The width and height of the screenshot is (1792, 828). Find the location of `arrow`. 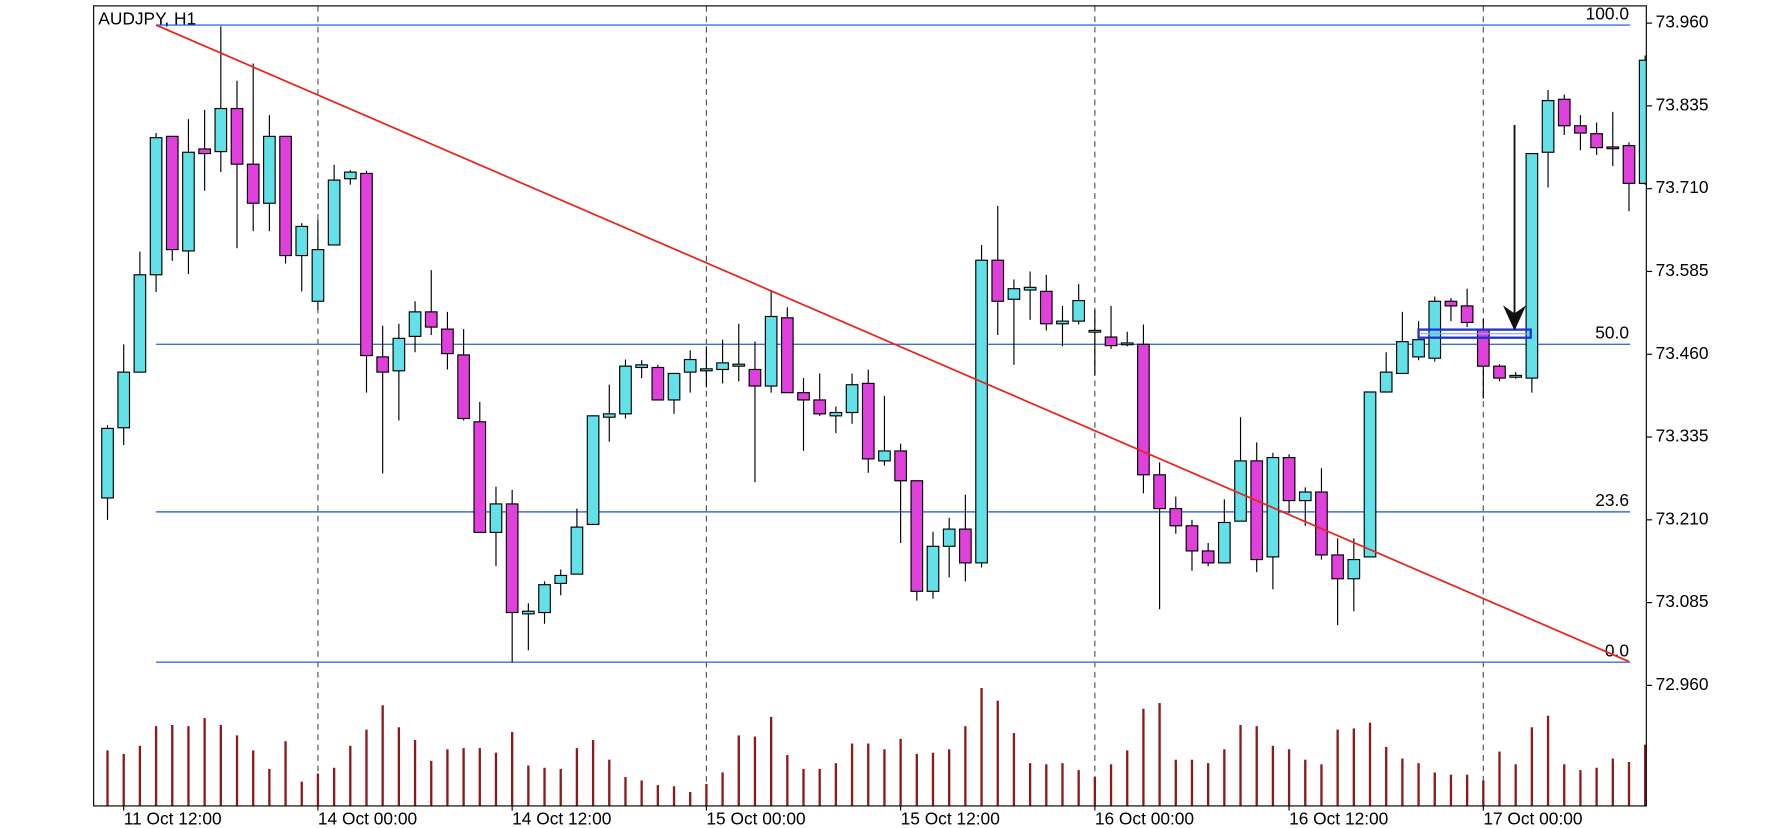

arrow is located at coordinates (1514, 227).